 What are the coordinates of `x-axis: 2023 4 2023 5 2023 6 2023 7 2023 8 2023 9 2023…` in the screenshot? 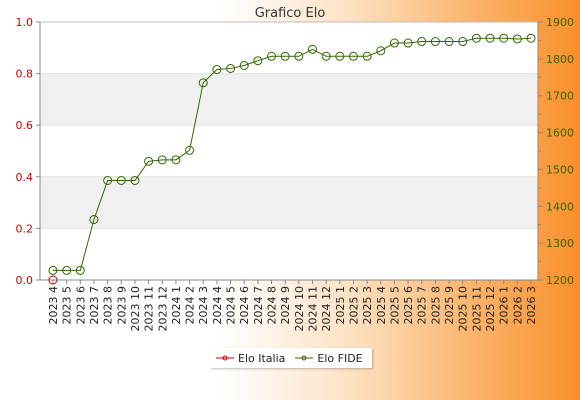 It's located at (289, 305).